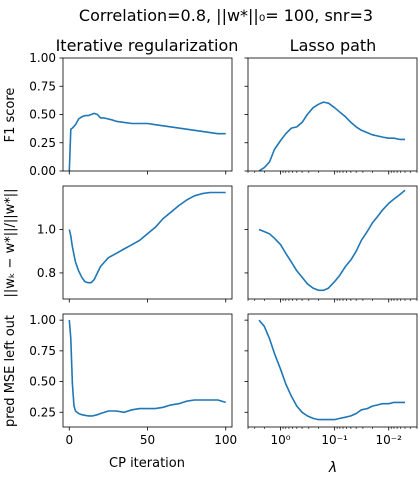 This screenshot has width=420, height=480. Describe the element at coordinates (332, 468) in the screenshot. I see `xlabel-lambda: λ` at that location.